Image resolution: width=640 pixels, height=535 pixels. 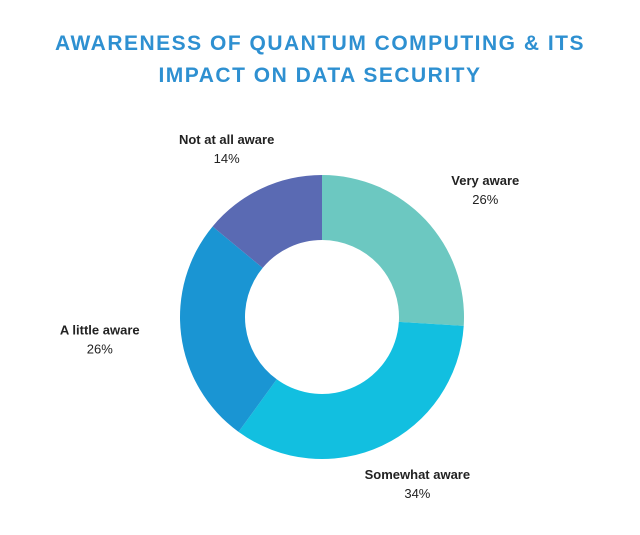 I want to click on slice-value: 34%, so click(x=417, y=493).